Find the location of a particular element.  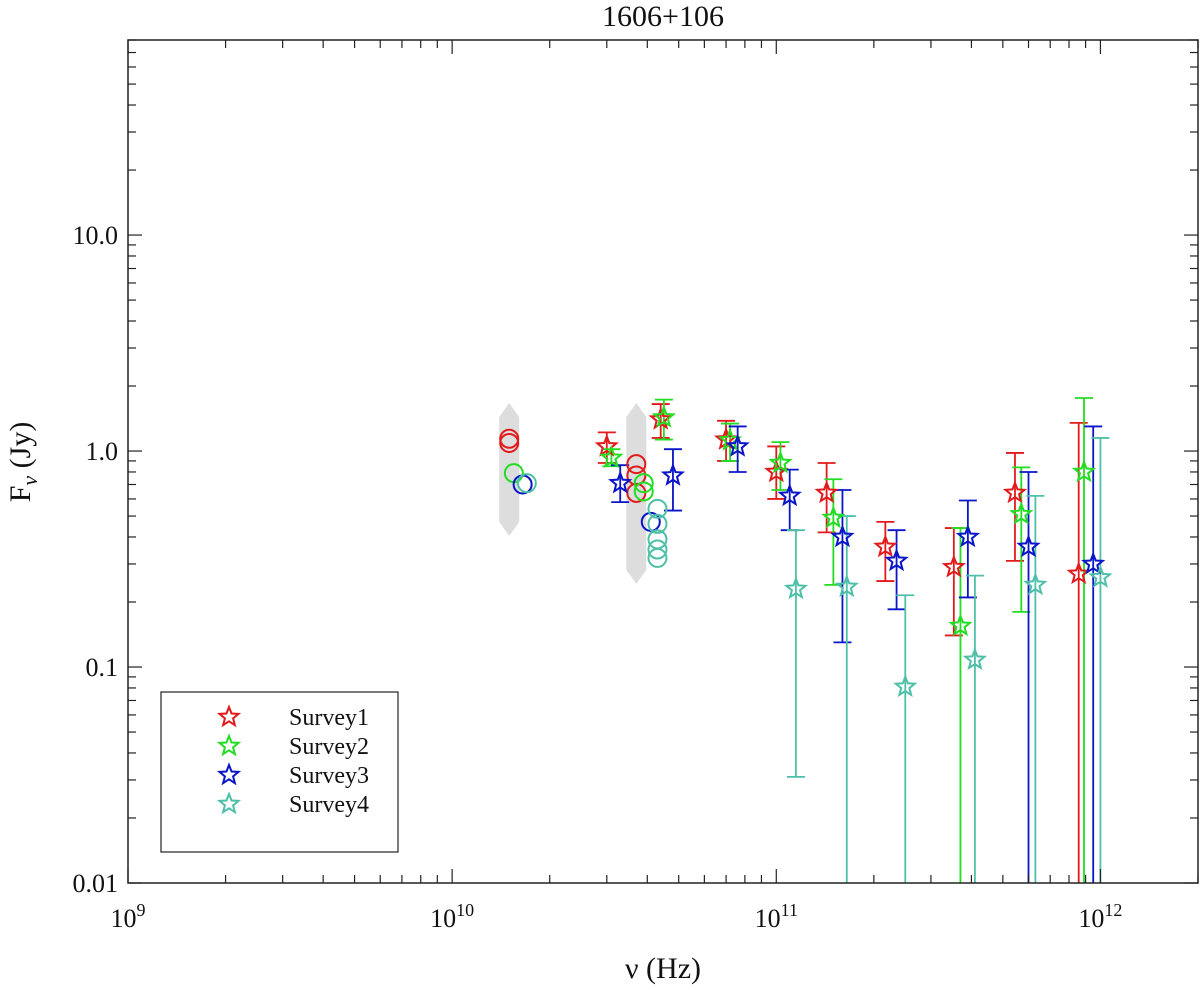

y-axis-label-main: F is located at coordinates (20, 494).